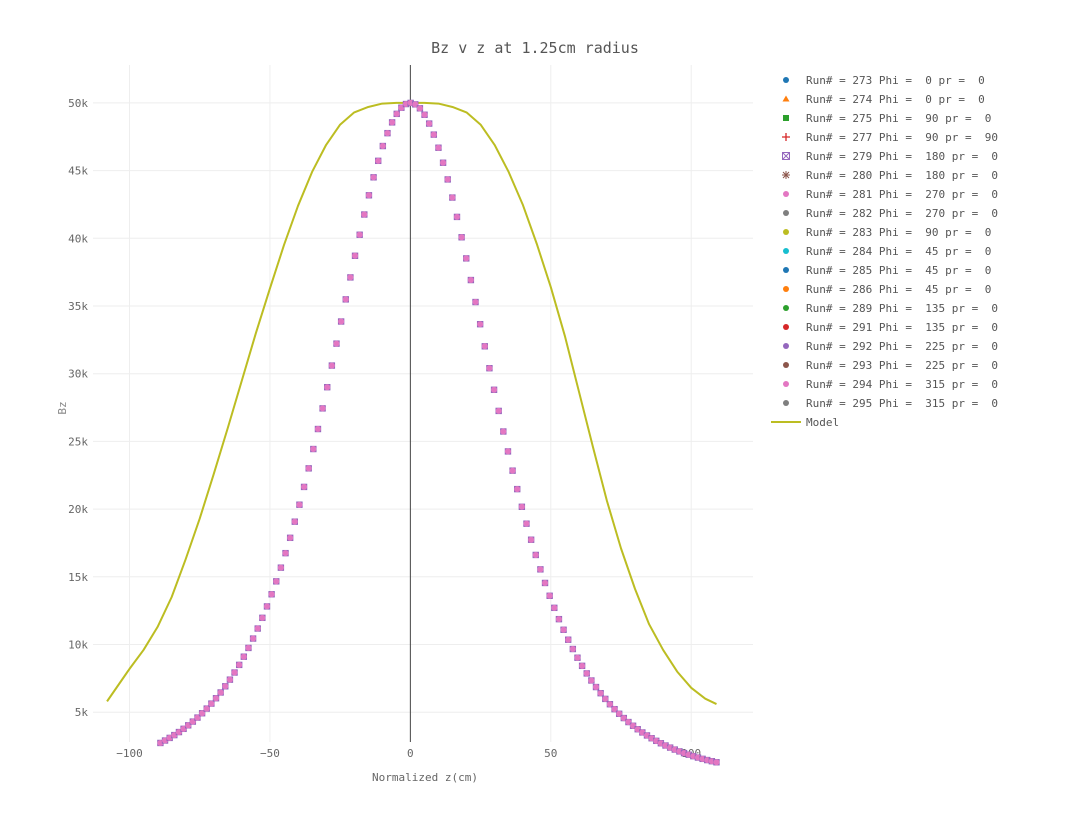  I want to click on y-tick-label: 45k, so click(78, 171).